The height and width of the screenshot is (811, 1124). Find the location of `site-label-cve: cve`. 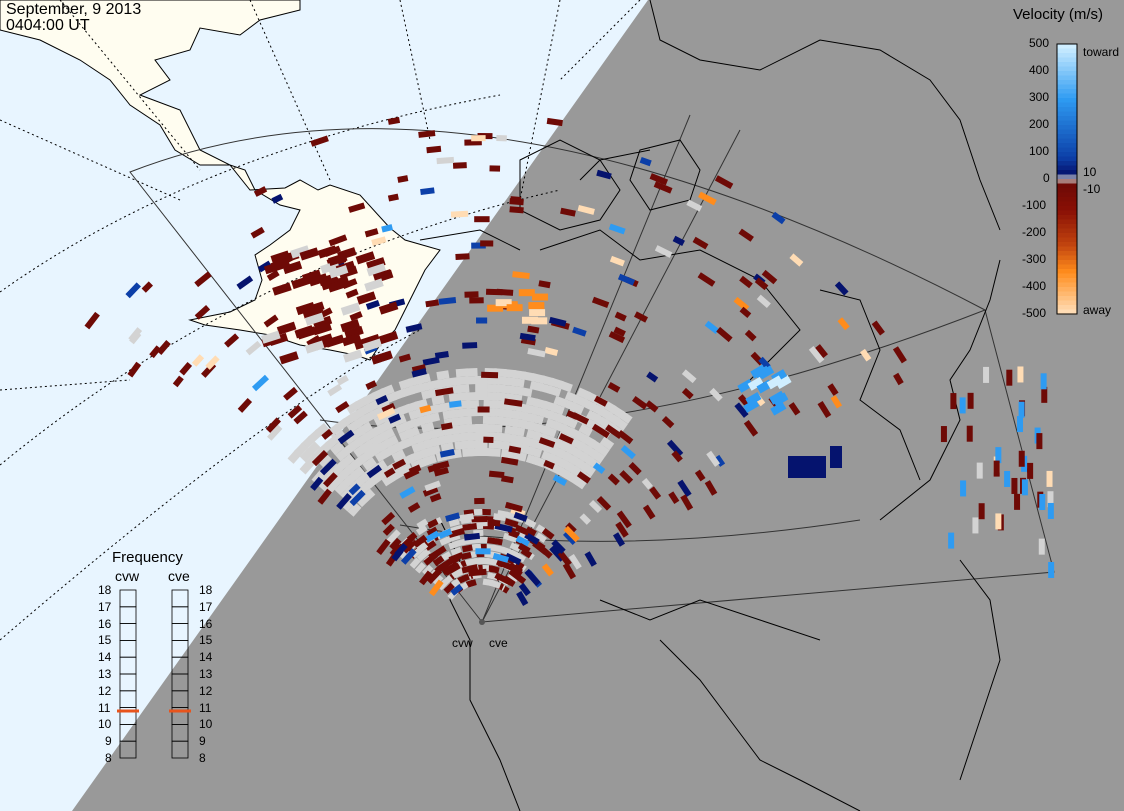

site-label-cve: cve is located at coordinates (498, 643).